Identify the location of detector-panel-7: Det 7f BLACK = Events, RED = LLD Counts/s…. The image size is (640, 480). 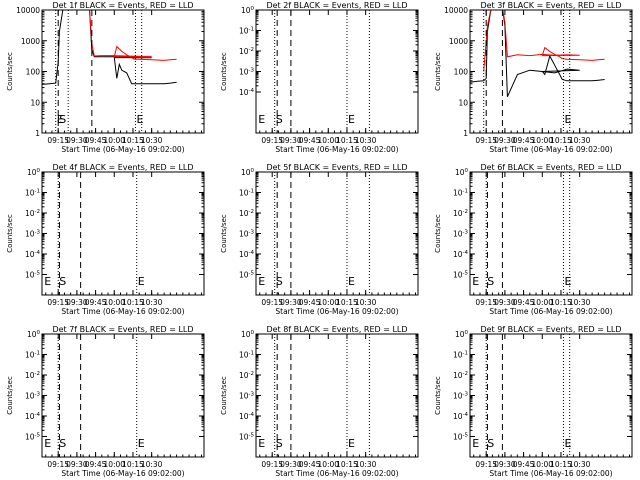
(105, 401).